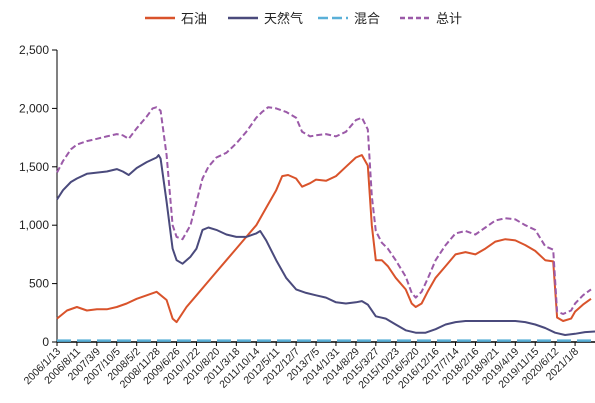 The width and height of the screenshot is (595, 403). I want to click on y-axis: 0 500 1,000 1,500 2,000 2,500, so click(38, 196).